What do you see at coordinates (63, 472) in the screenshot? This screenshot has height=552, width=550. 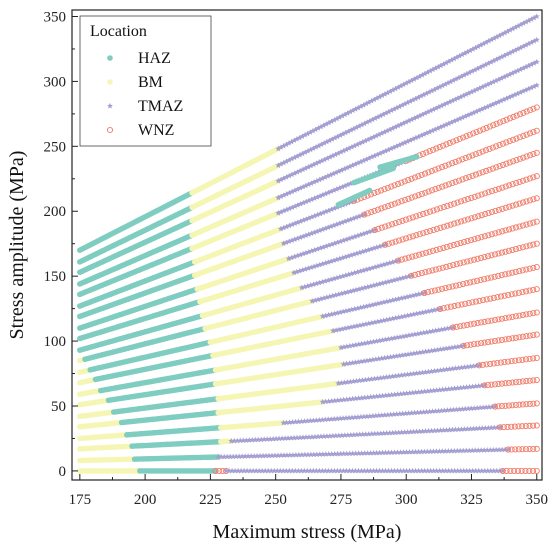 I see `y-tick-label: 0` at bounding box center [63, 472].